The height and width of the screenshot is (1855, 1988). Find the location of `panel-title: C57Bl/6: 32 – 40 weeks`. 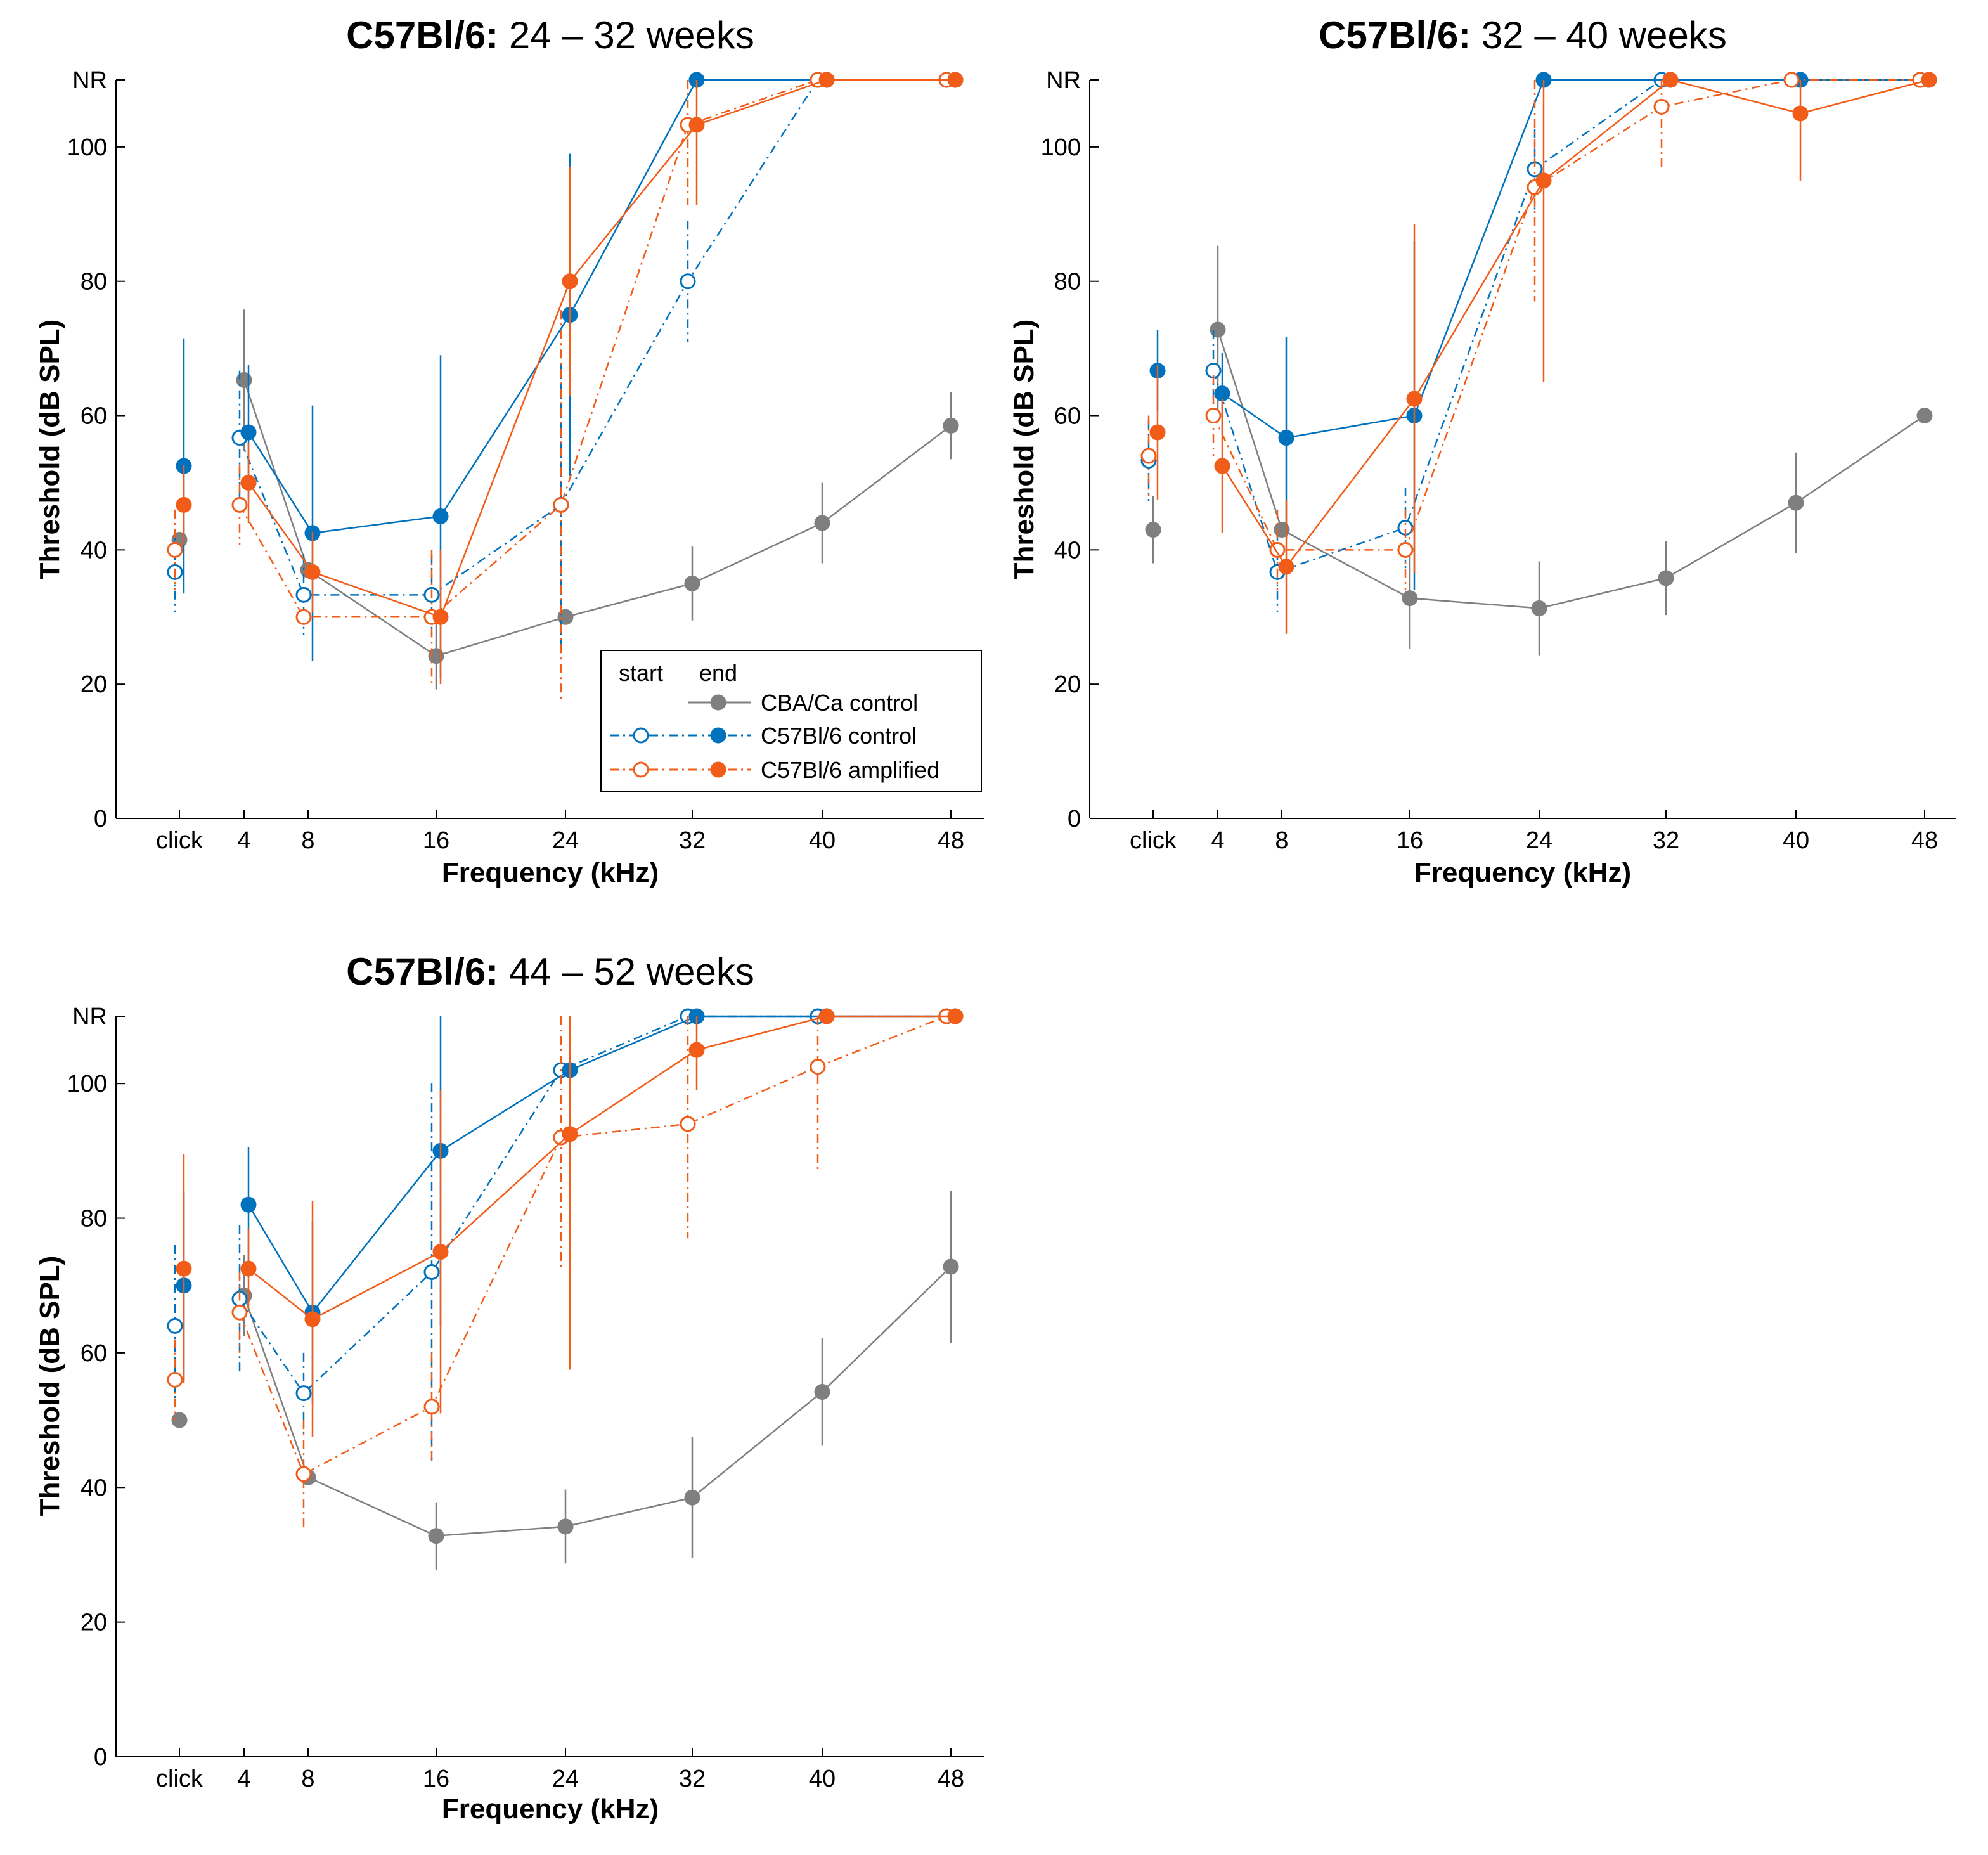

panel-title: C57Bl/6: 32 – 40 weeks is located at coordinates (1523, 35).